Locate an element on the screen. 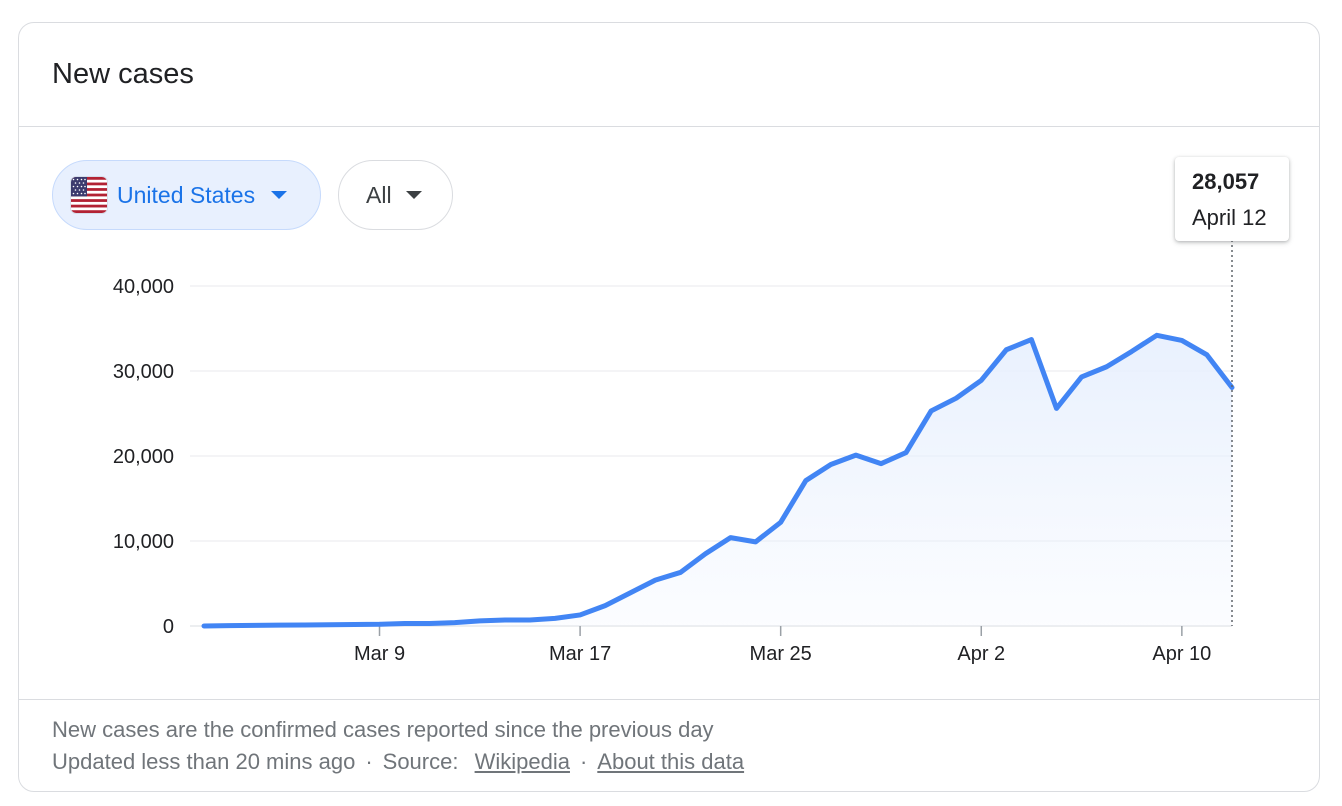 The height and width of the screenshot is (806, 1342). range-label: All is located at coordinates (379, 194).